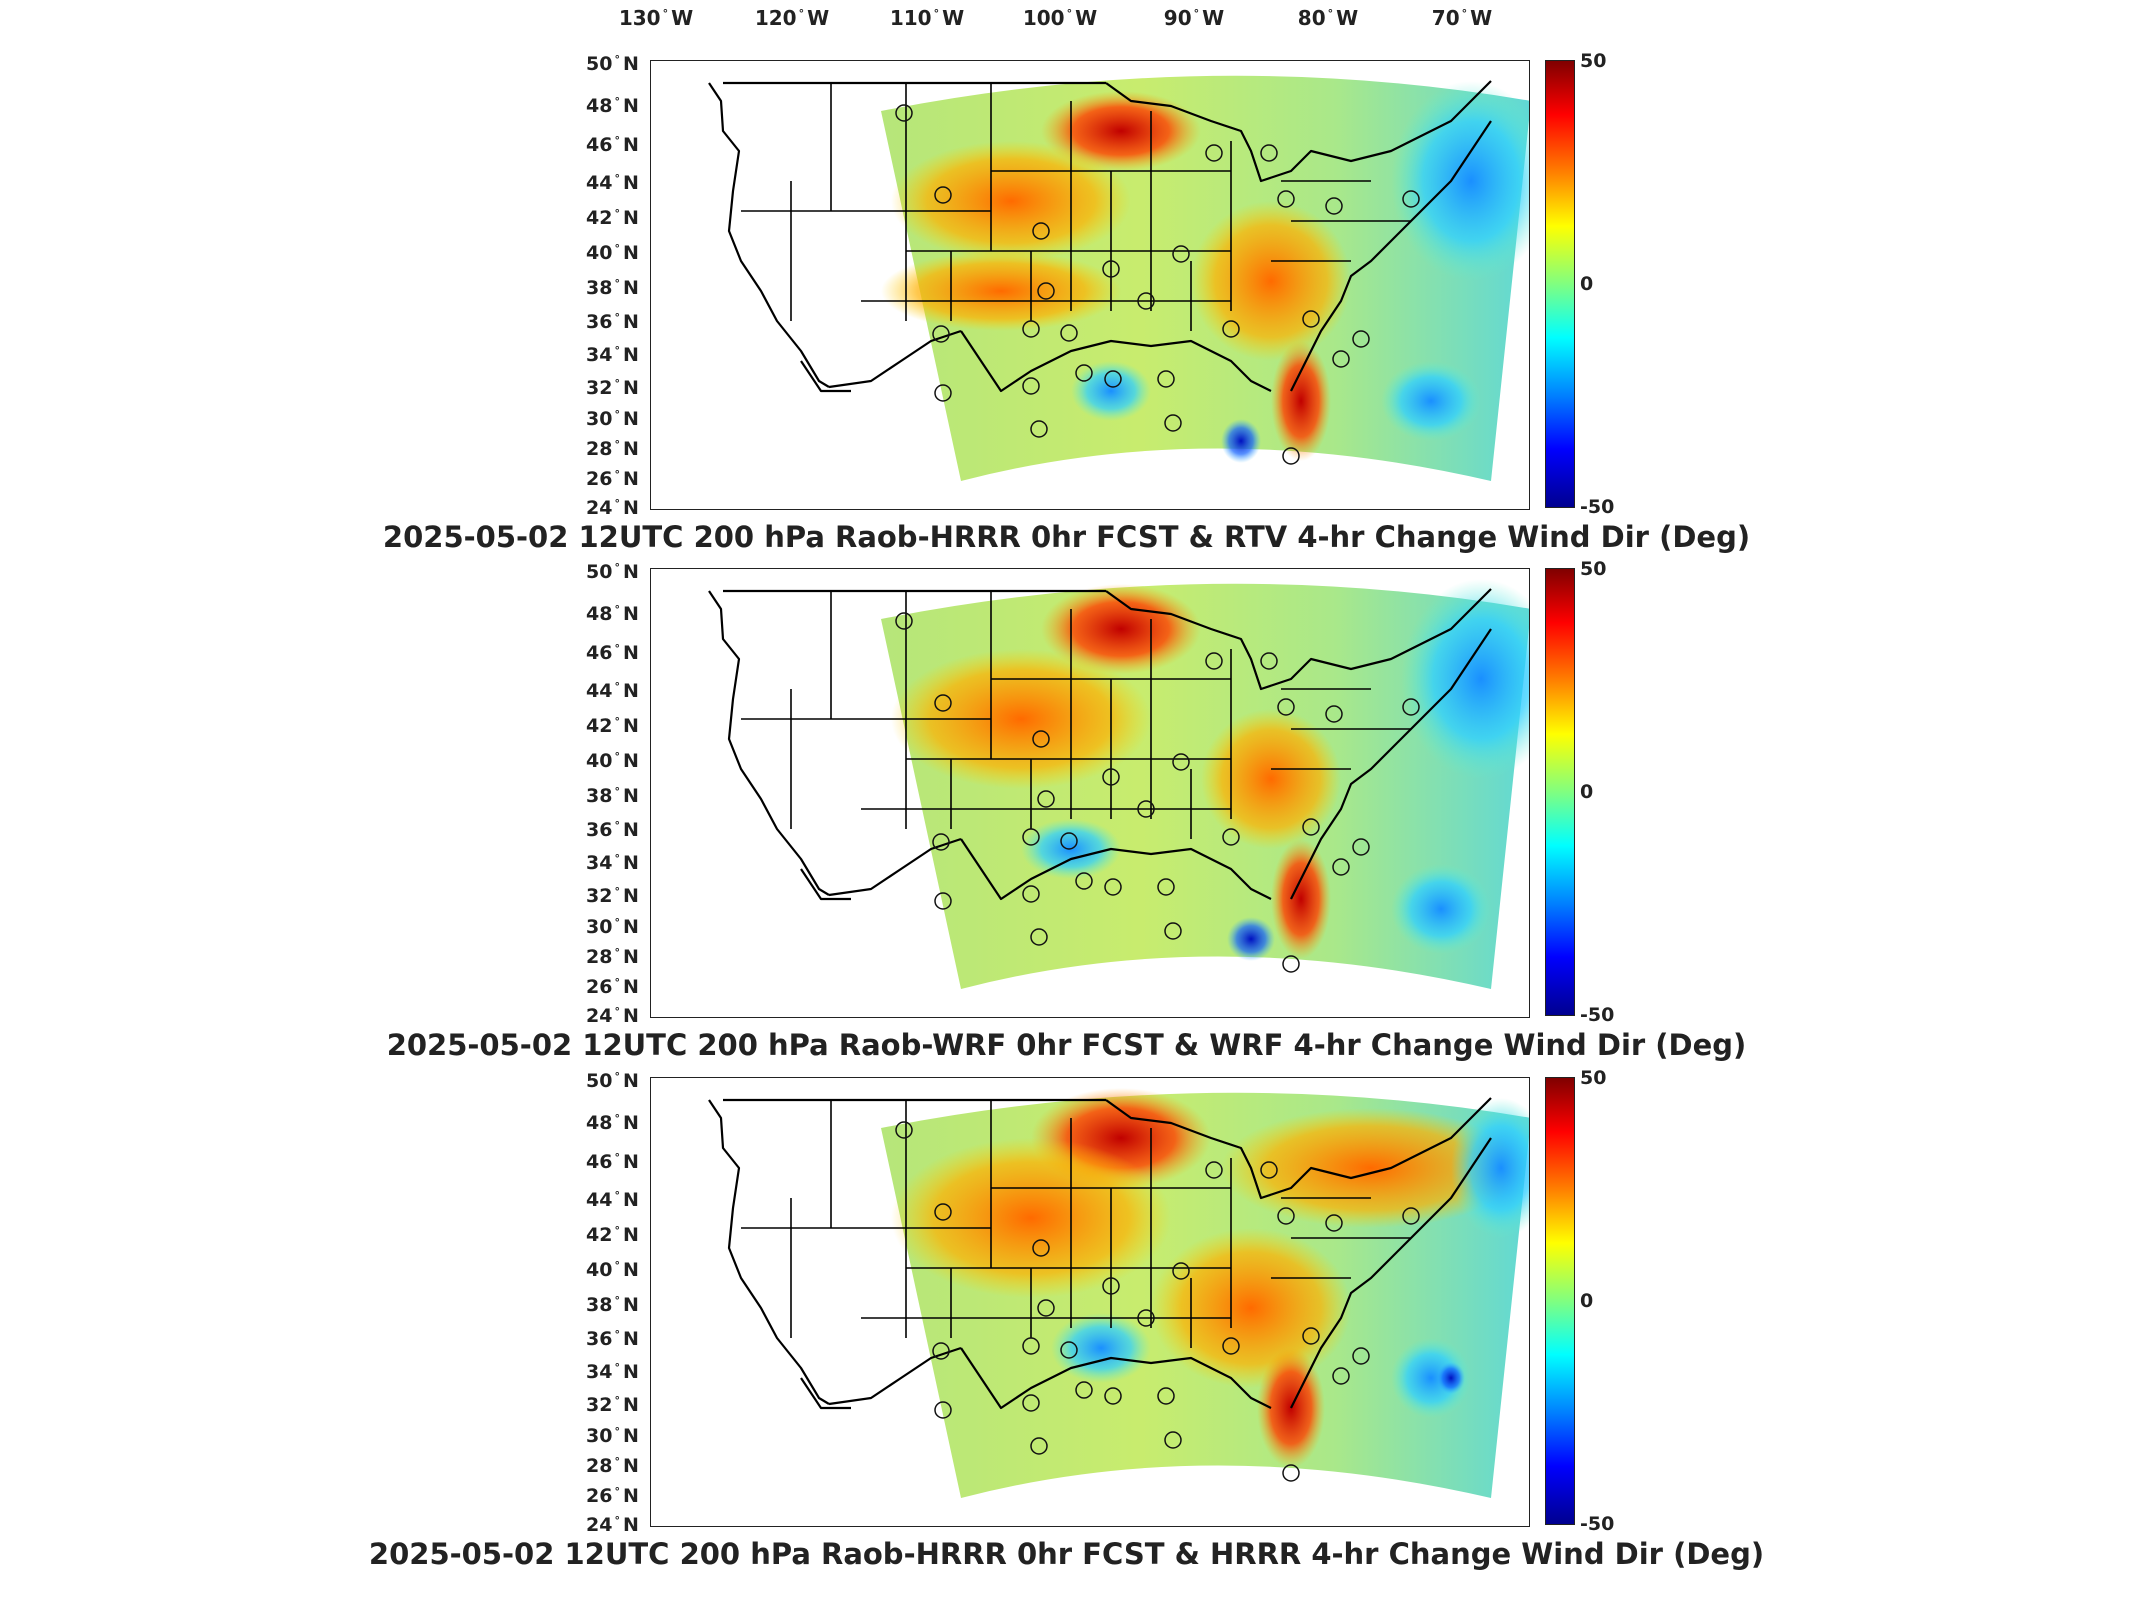 The height and width of the screenshot is (1600, 2133). Describe the element at coordinates (1462, 18) in the screenshot. I see `lon-label-70w: 70 ° W` at that location.